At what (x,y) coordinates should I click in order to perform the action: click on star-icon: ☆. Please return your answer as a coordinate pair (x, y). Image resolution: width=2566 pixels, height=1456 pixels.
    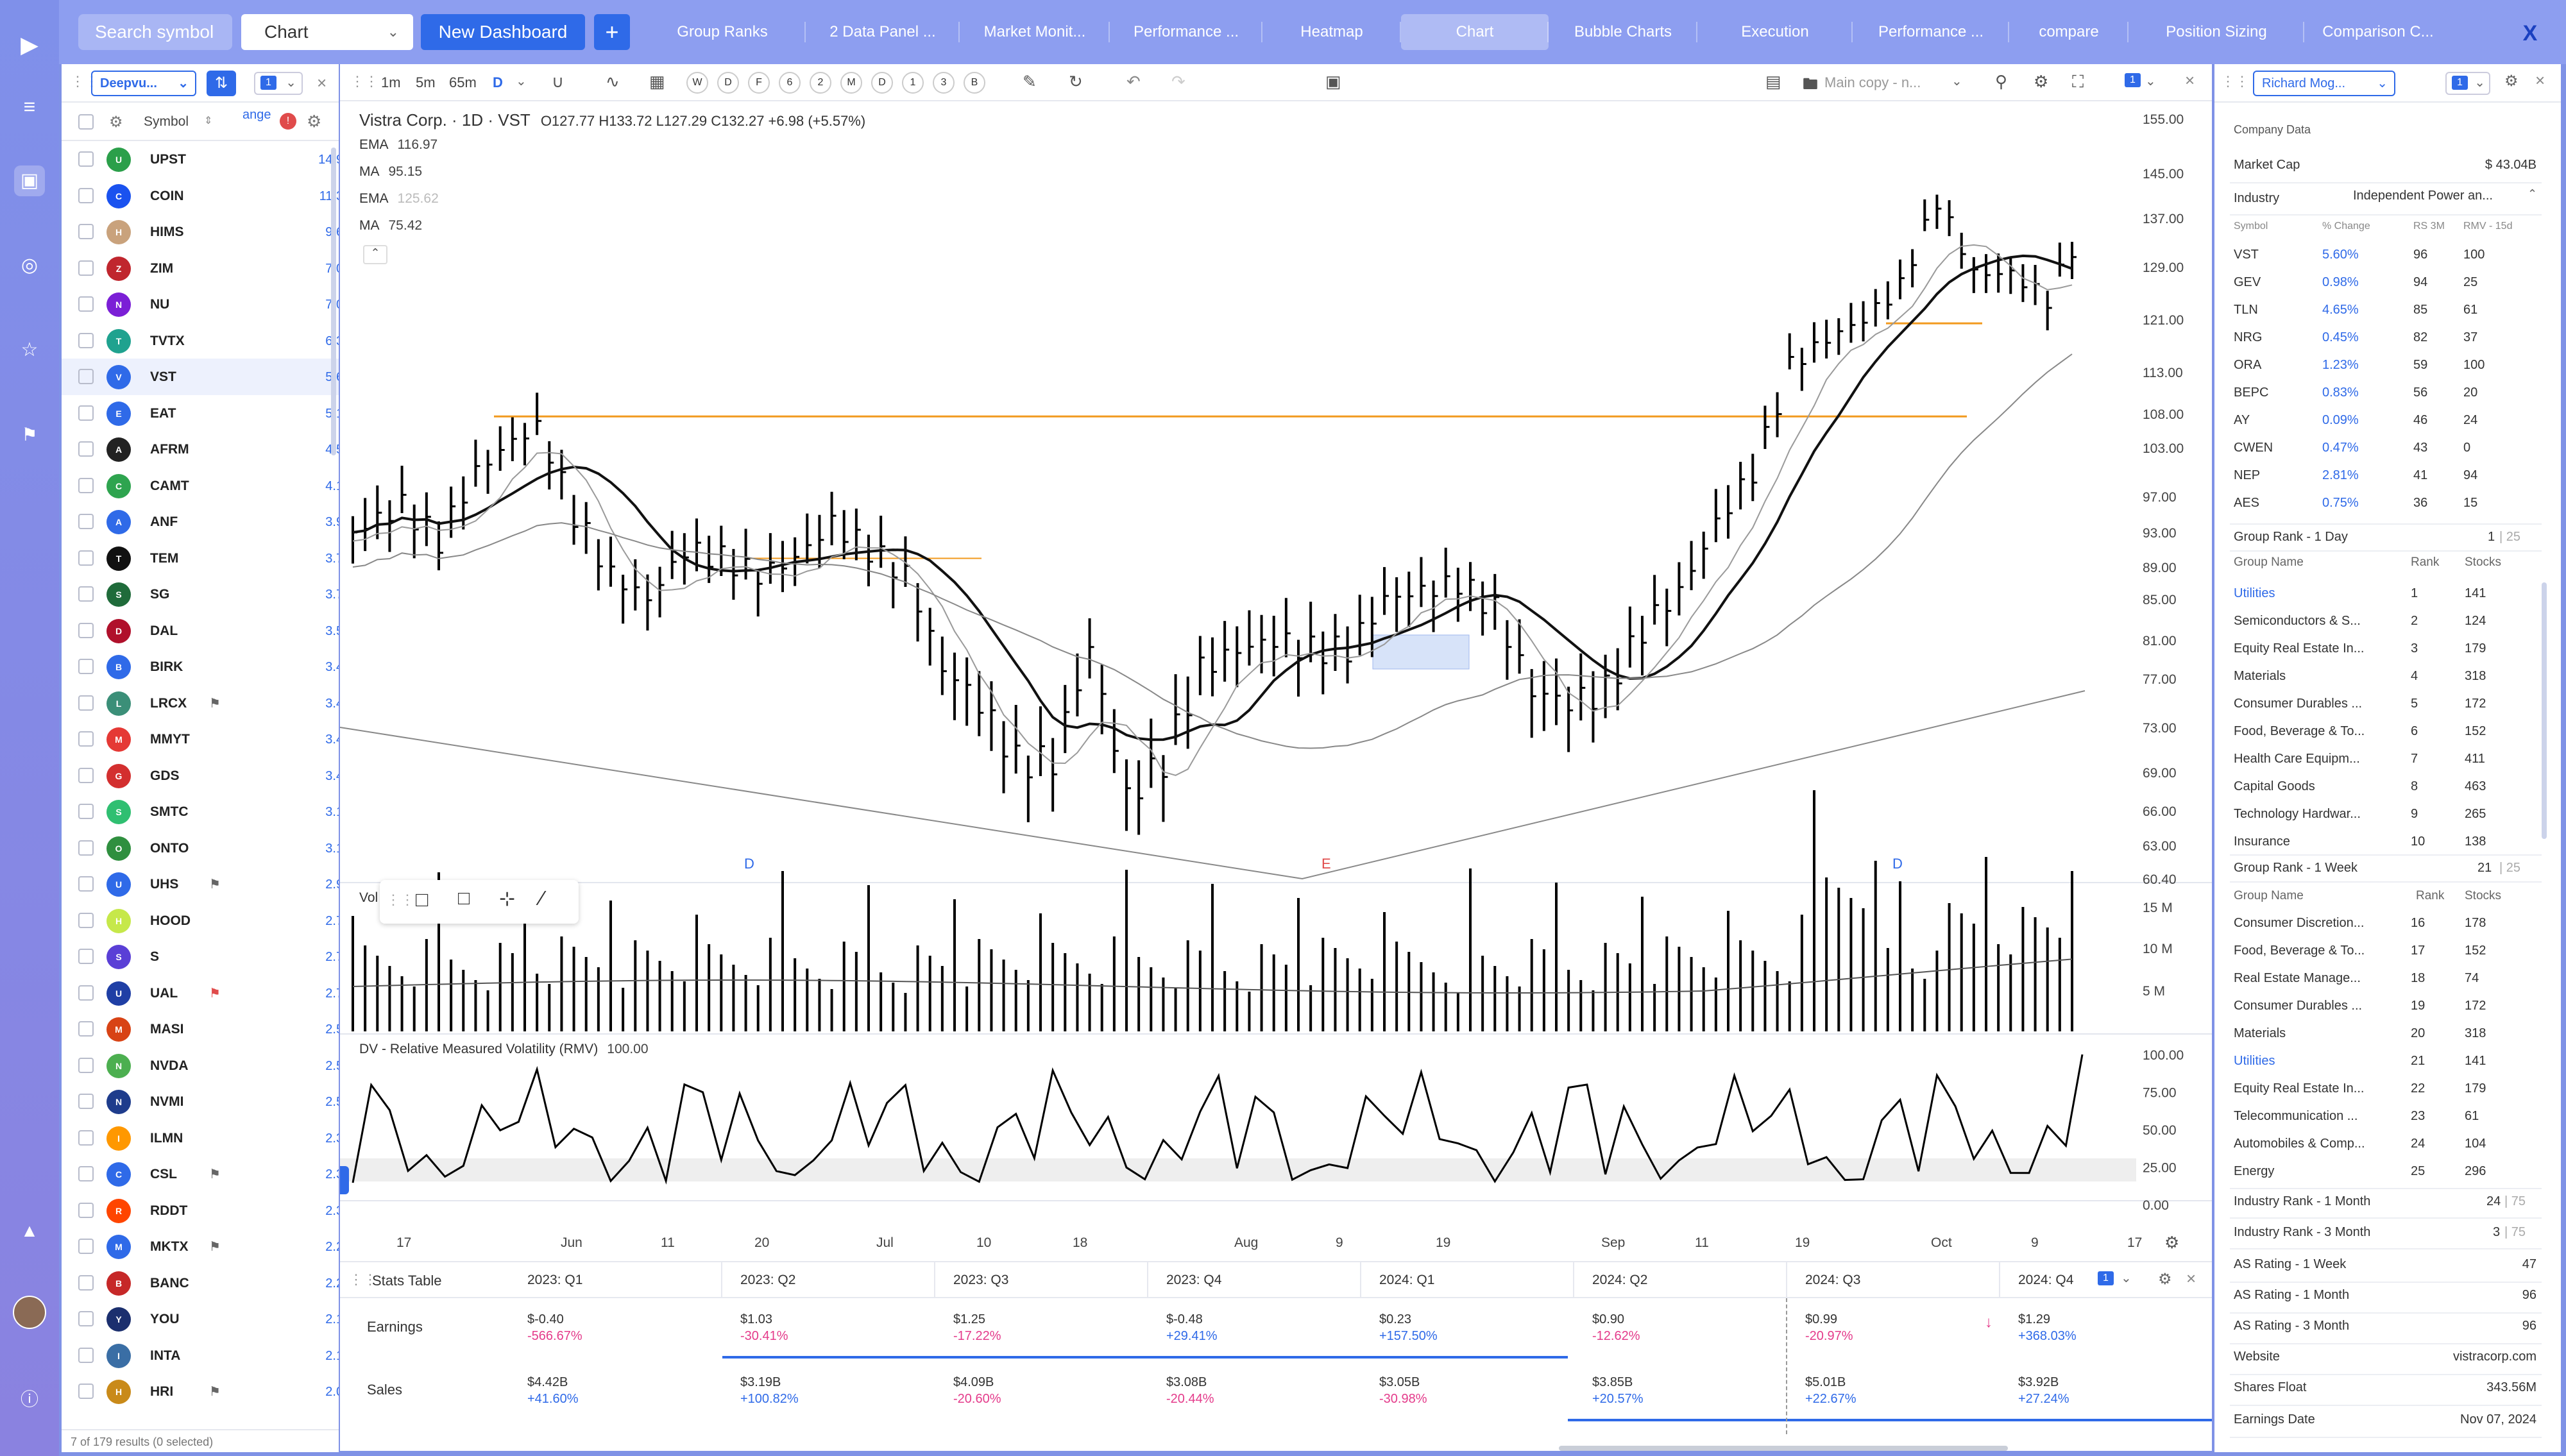
    Looking at the image, I should click on (29, 349).